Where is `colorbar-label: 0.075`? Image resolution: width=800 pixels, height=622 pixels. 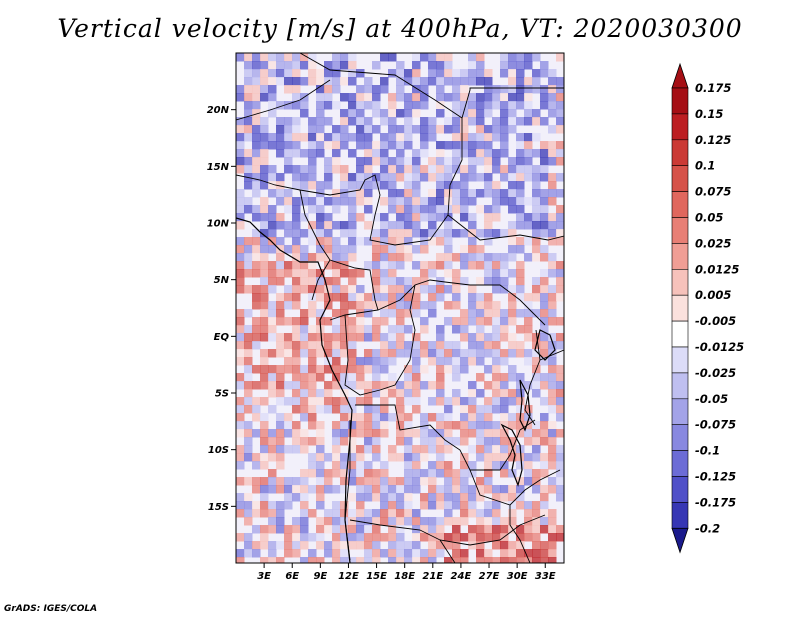 colorbar-label: 0.075 is located at coordinates (713, 192).